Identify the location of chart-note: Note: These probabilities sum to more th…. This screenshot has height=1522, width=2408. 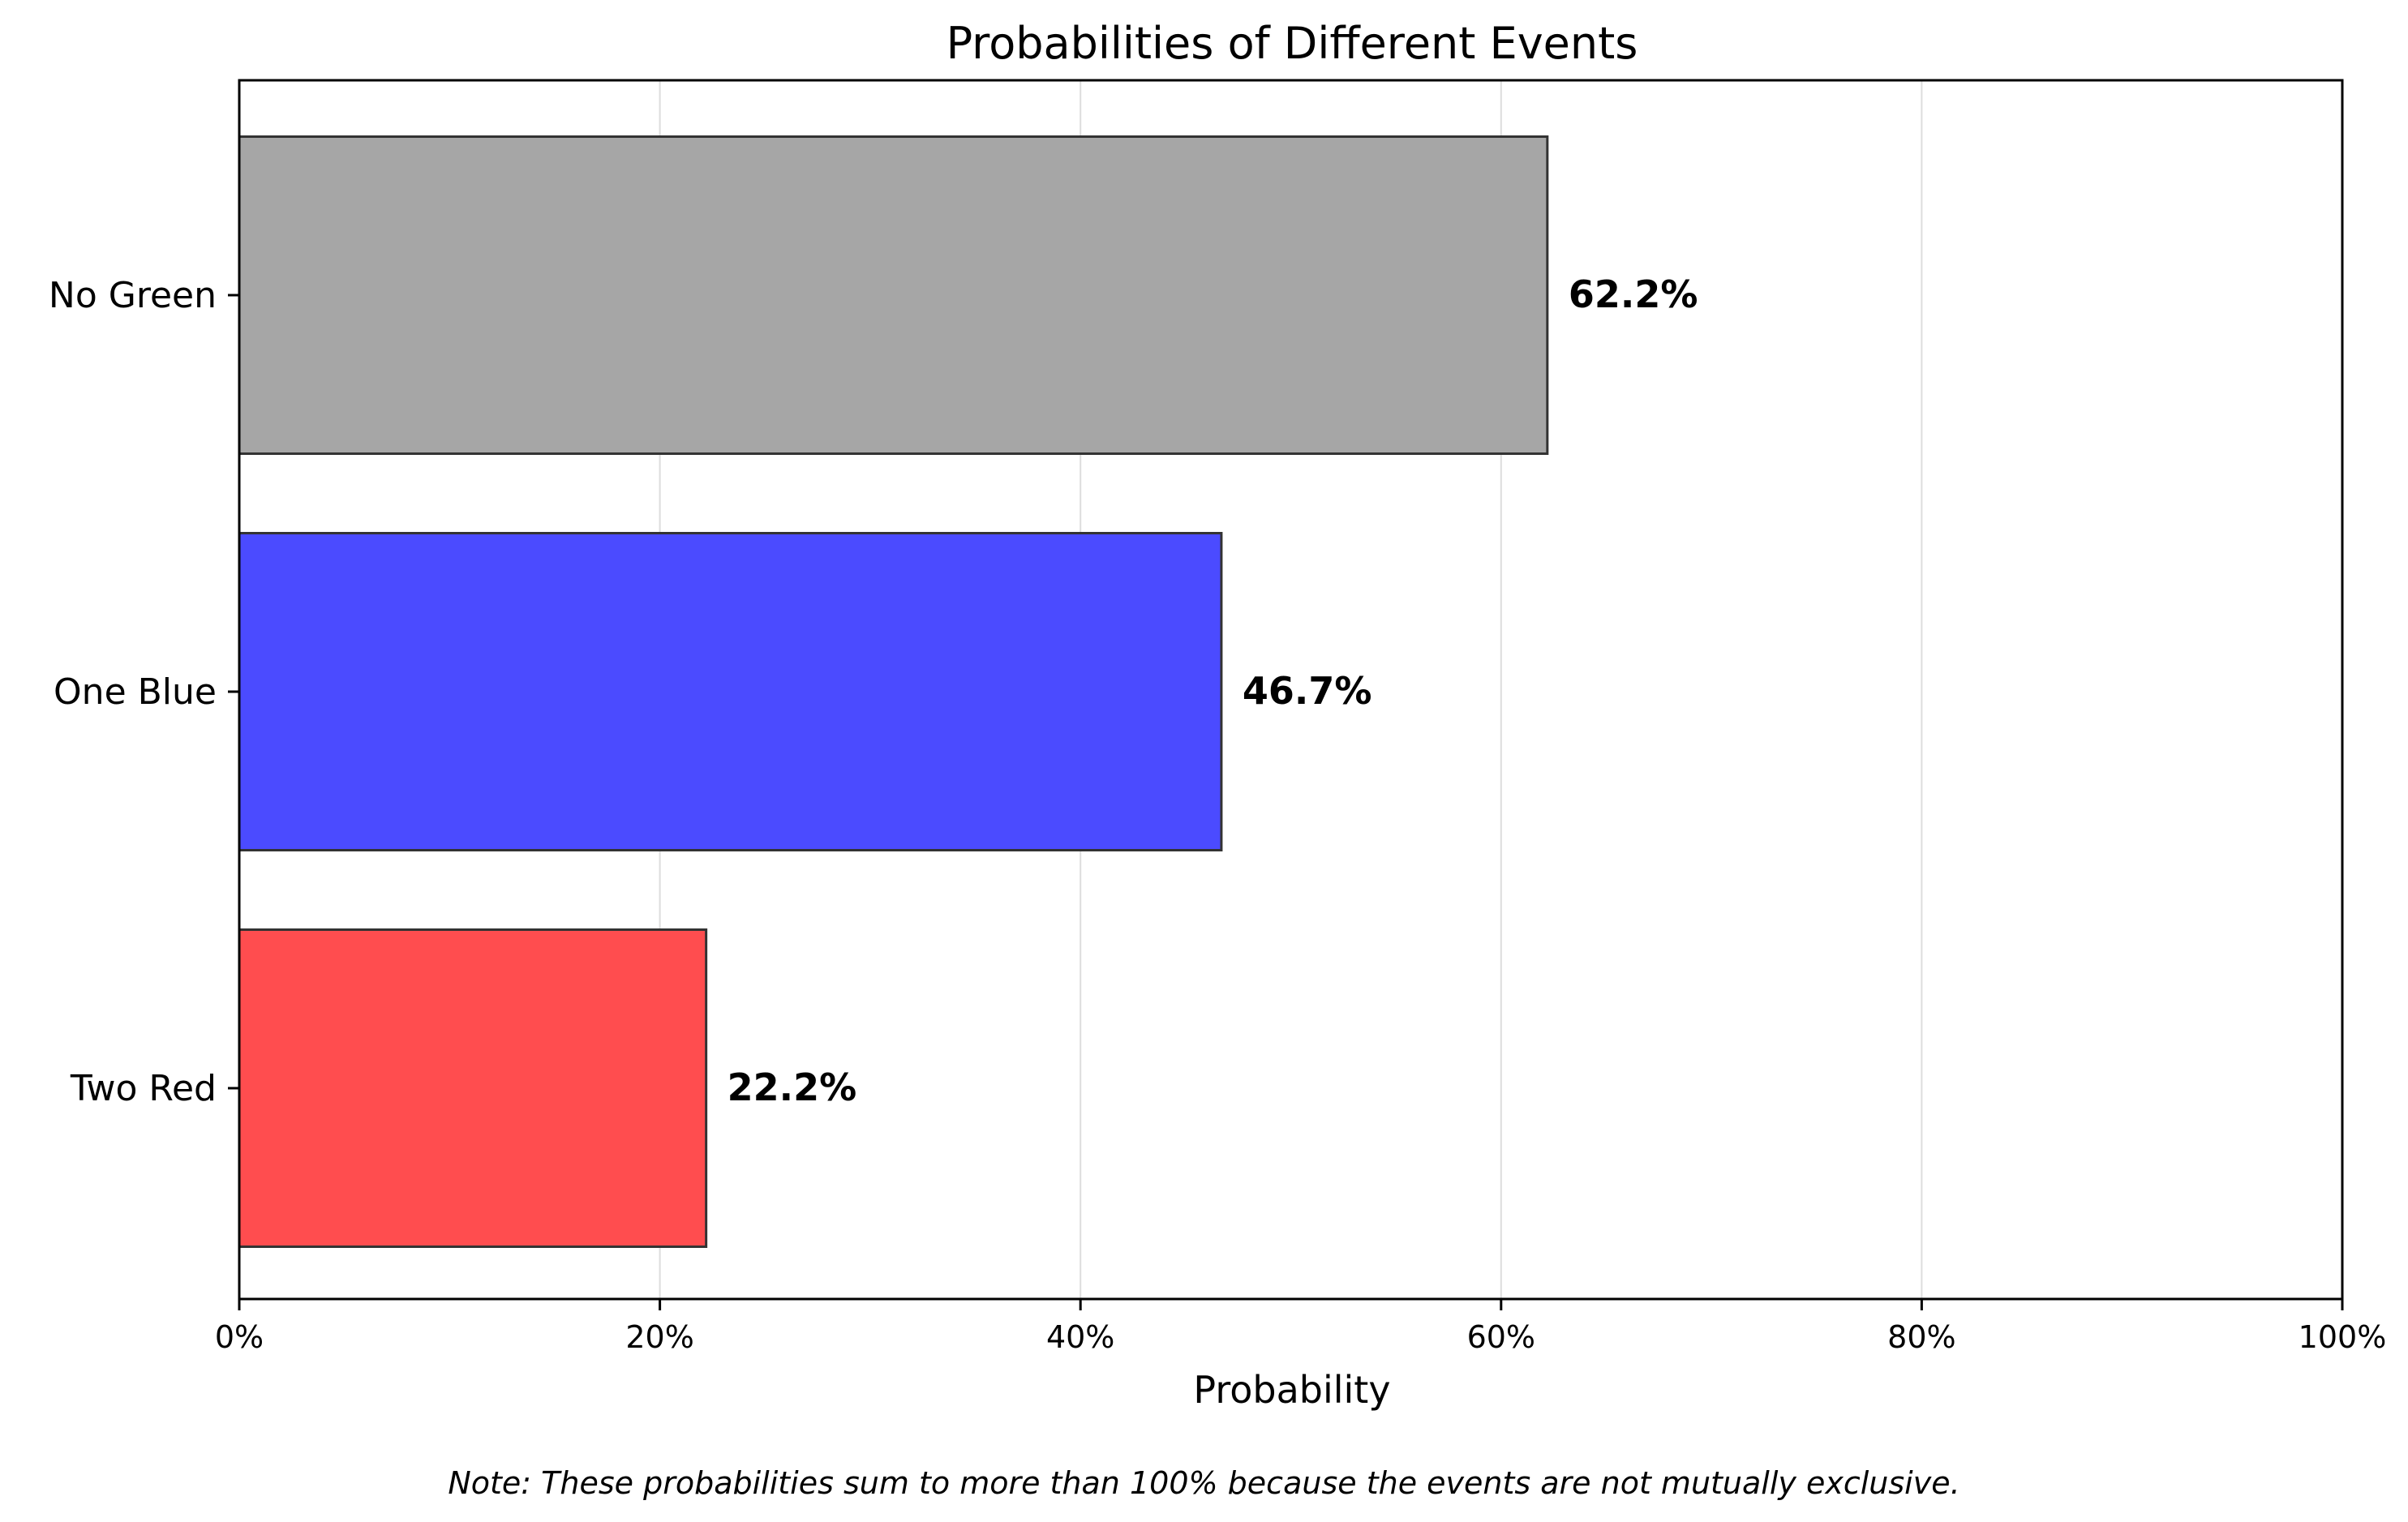
(1204, 1483).